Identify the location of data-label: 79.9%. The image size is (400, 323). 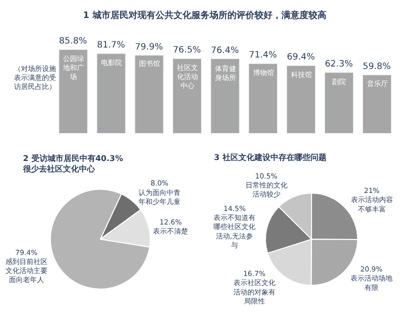
(148, 47).